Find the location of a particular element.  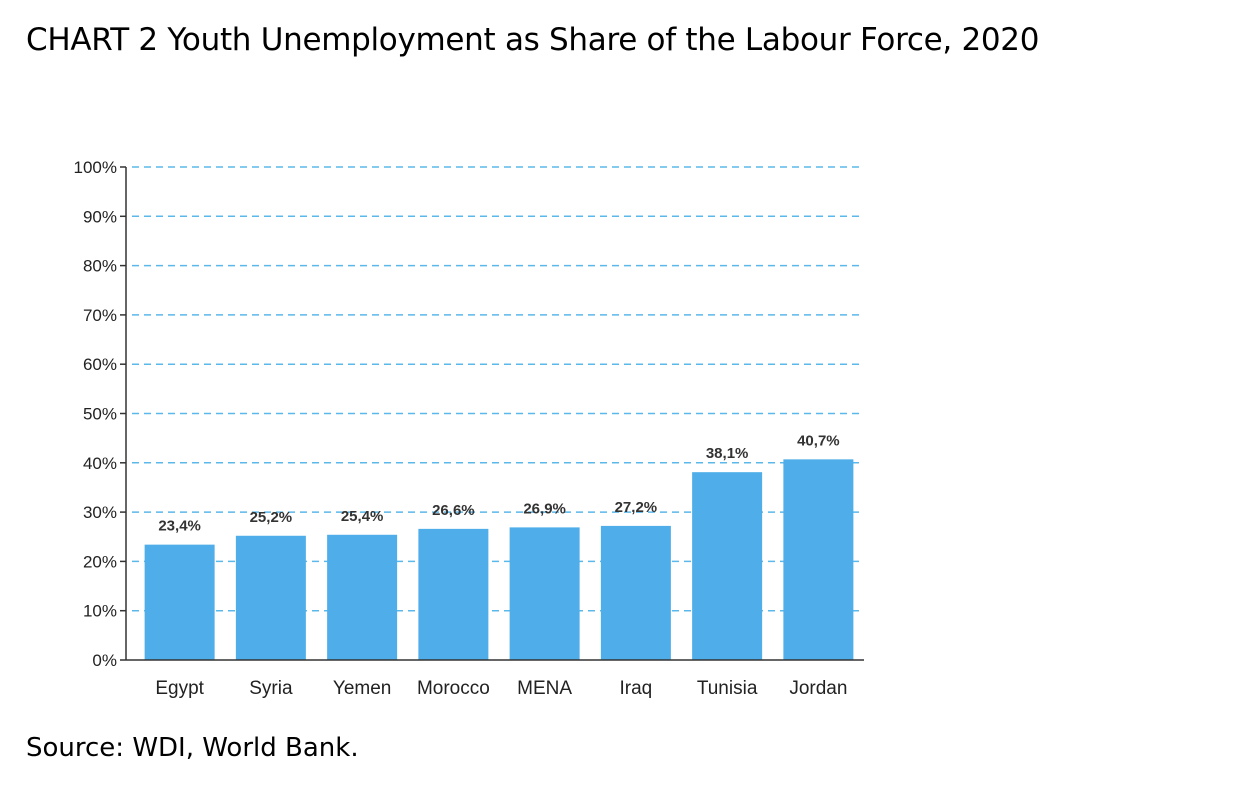

bar-tunisia is located at coordinates (727, 566).